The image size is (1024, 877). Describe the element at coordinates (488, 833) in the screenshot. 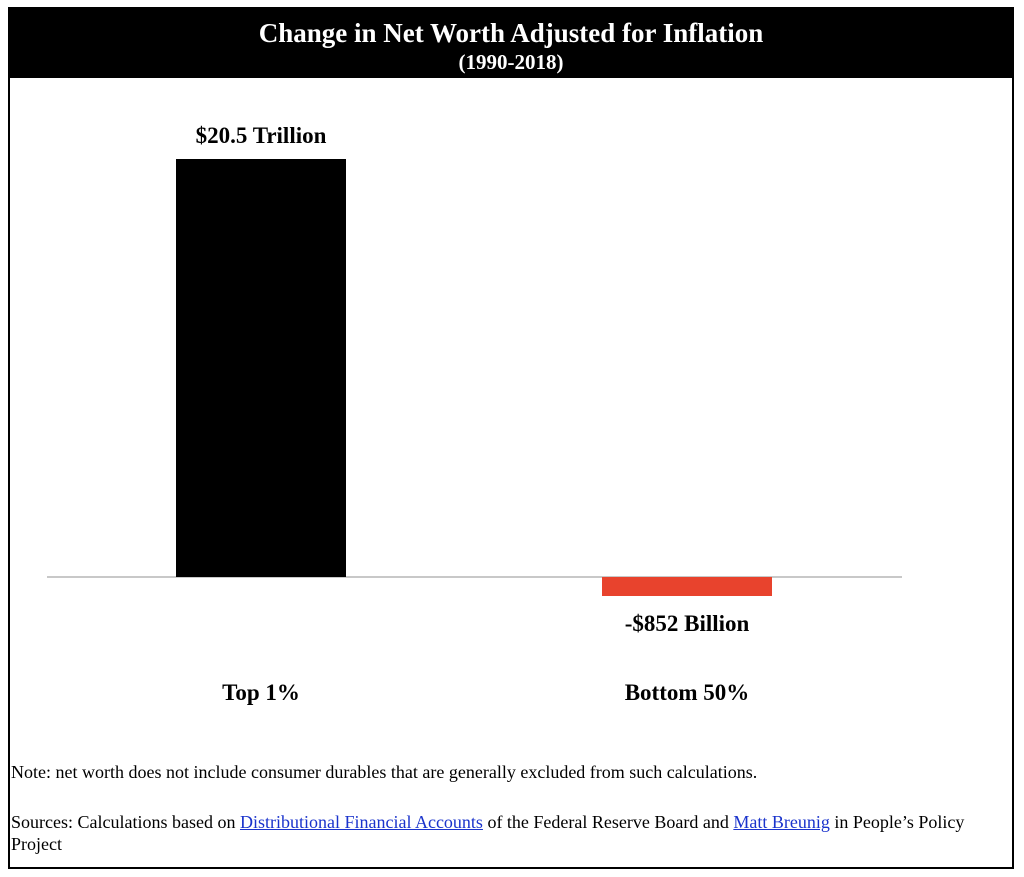

I see `sources-suffix: in People’s Policy Project` at that location.